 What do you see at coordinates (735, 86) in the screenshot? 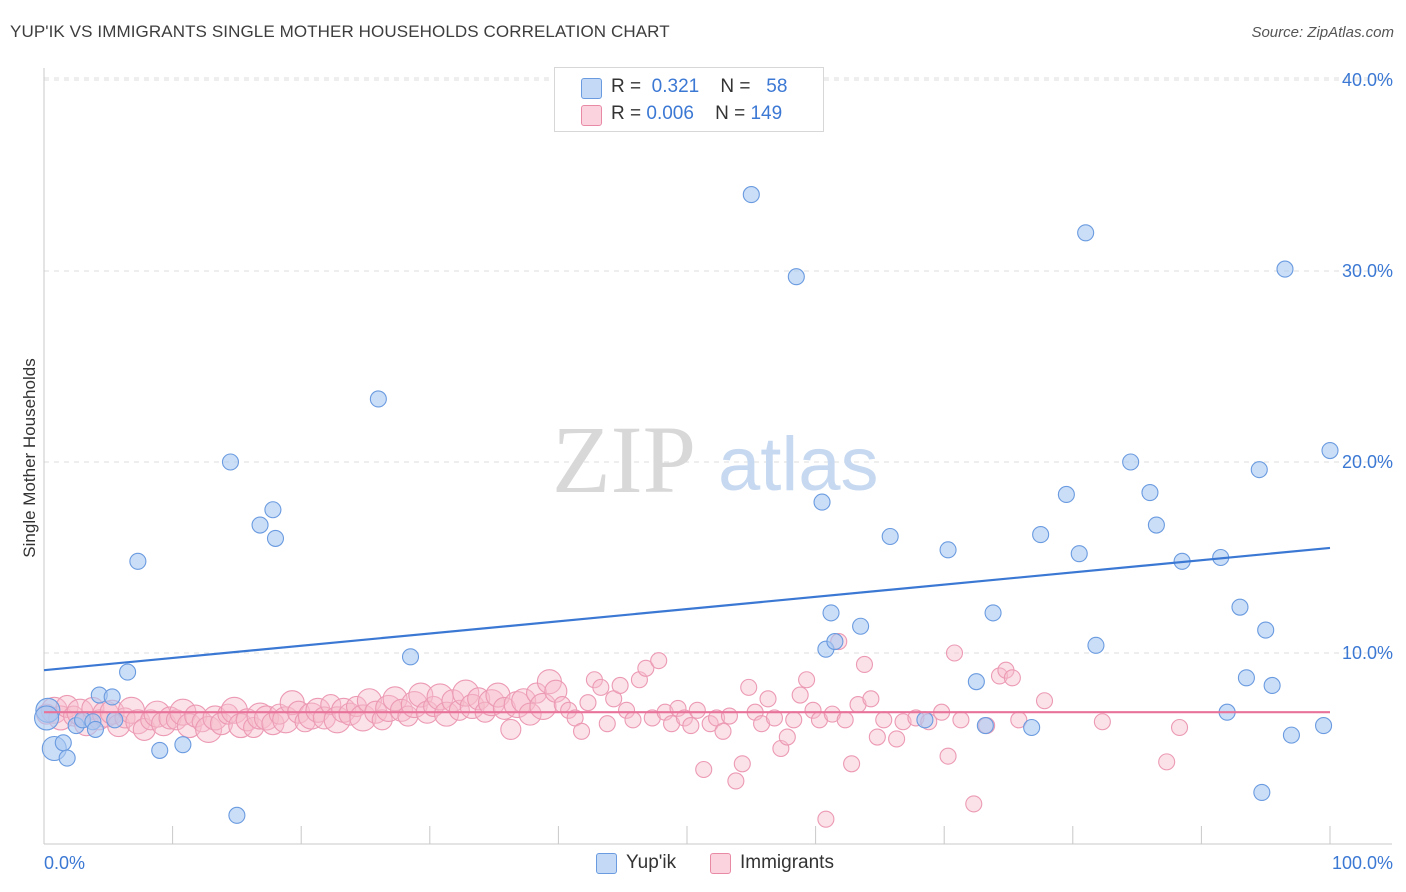
I see `legend-n-label: N =` at bounding box center [735, 86].